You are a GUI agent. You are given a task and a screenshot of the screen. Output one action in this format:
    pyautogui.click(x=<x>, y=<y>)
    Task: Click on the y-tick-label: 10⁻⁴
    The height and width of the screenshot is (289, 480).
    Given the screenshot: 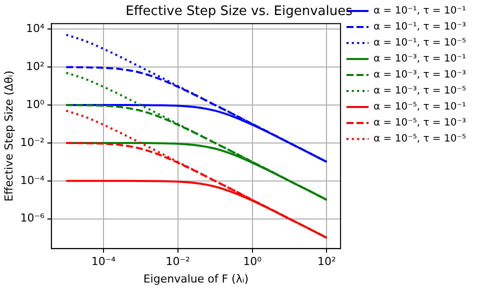 What is the action you would take?
    pyautogui.click(x=32, y=180)
    